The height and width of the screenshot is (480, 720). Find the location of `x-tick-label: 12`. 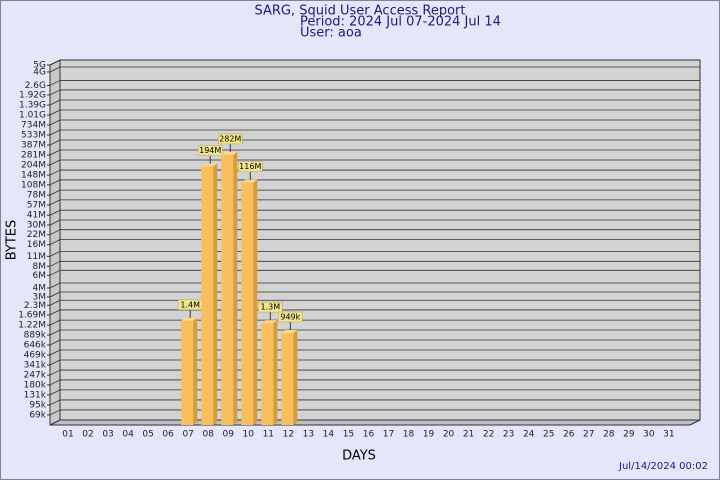

x-tick-label: 12 is located at coordinates (288, 435).